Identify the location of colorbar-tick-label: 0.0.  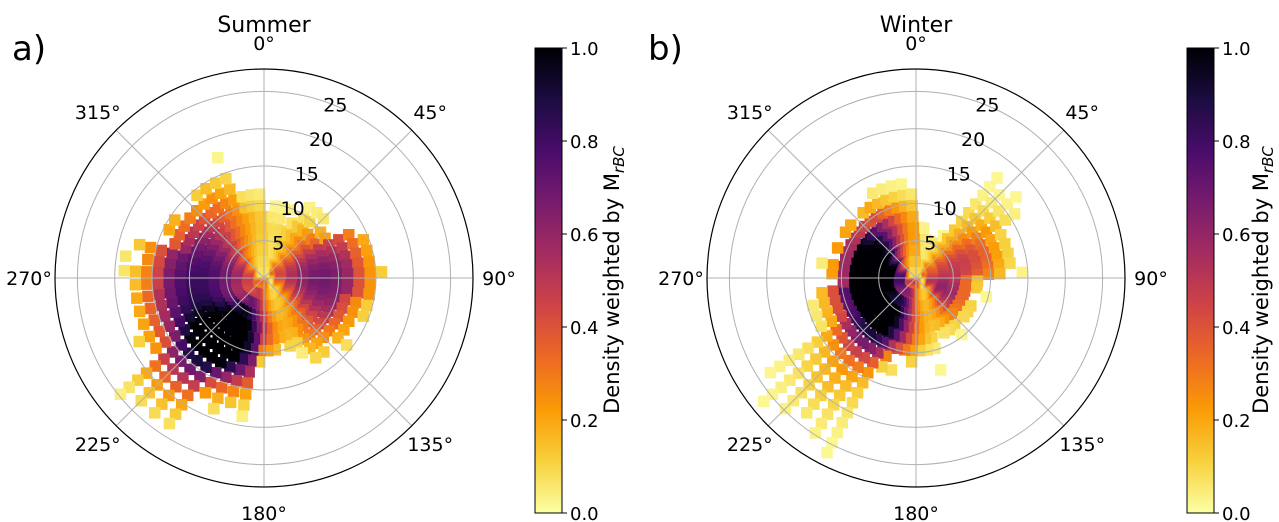
(584, 513).